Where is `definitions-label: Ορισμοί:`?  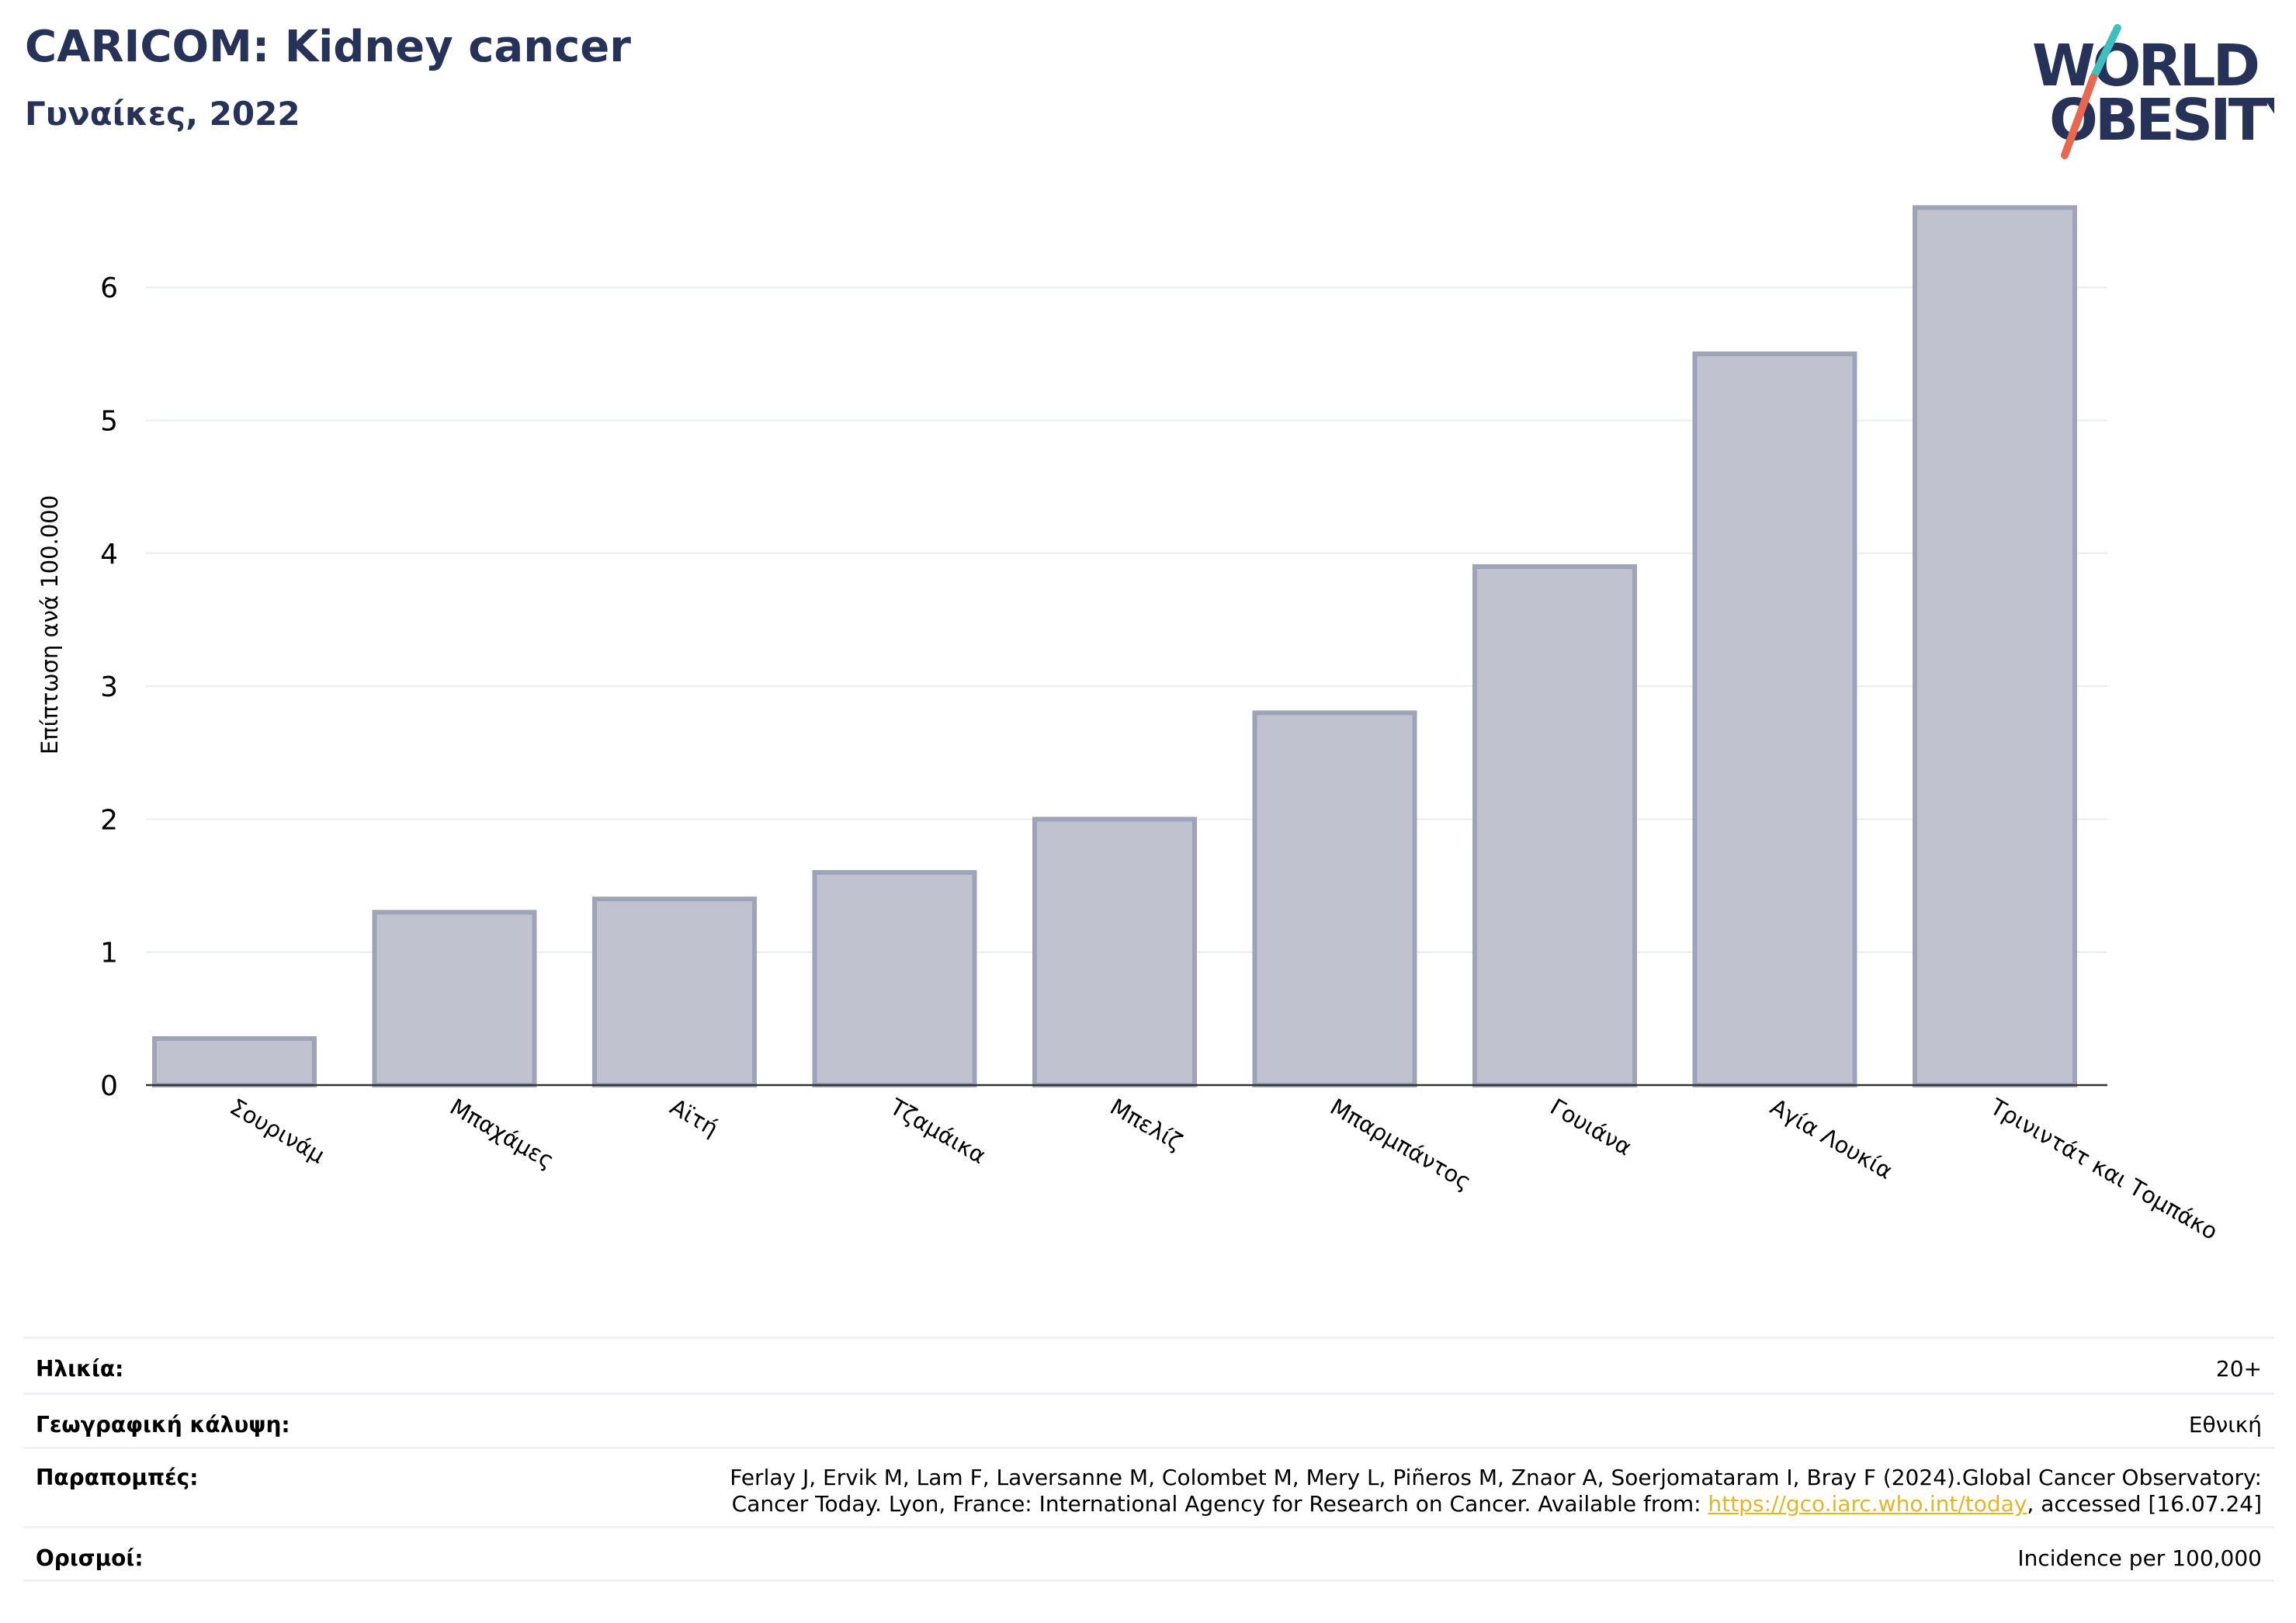 definitions-label: Ορισμοί: is located at coordinates (90, 1558).